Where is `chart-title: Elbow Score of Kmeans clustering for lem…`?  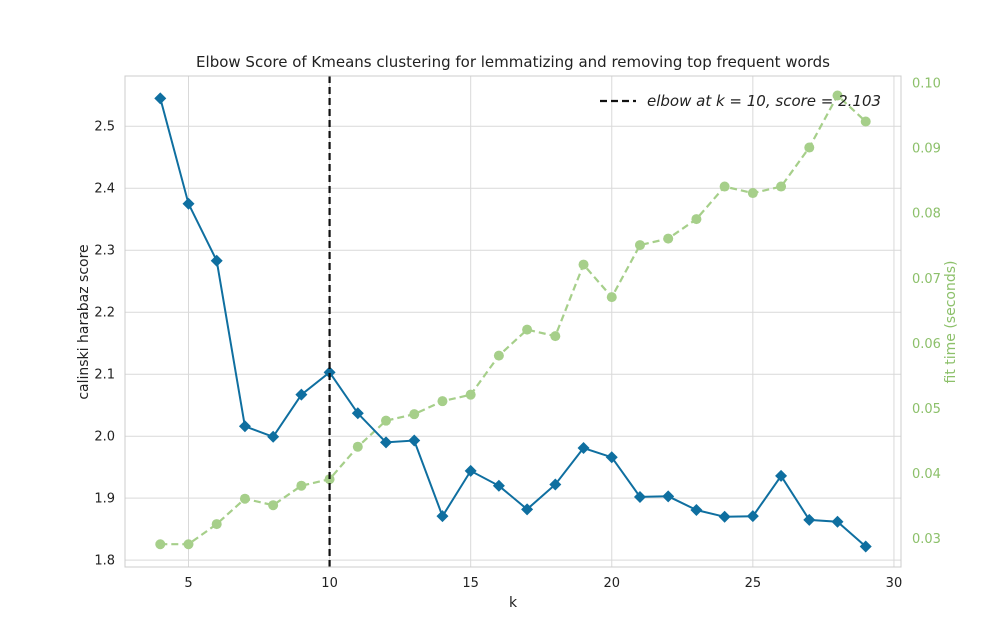 chart-title: Elbow Score of Kmeans clustering for lem… is located at coordinates (513, 62).